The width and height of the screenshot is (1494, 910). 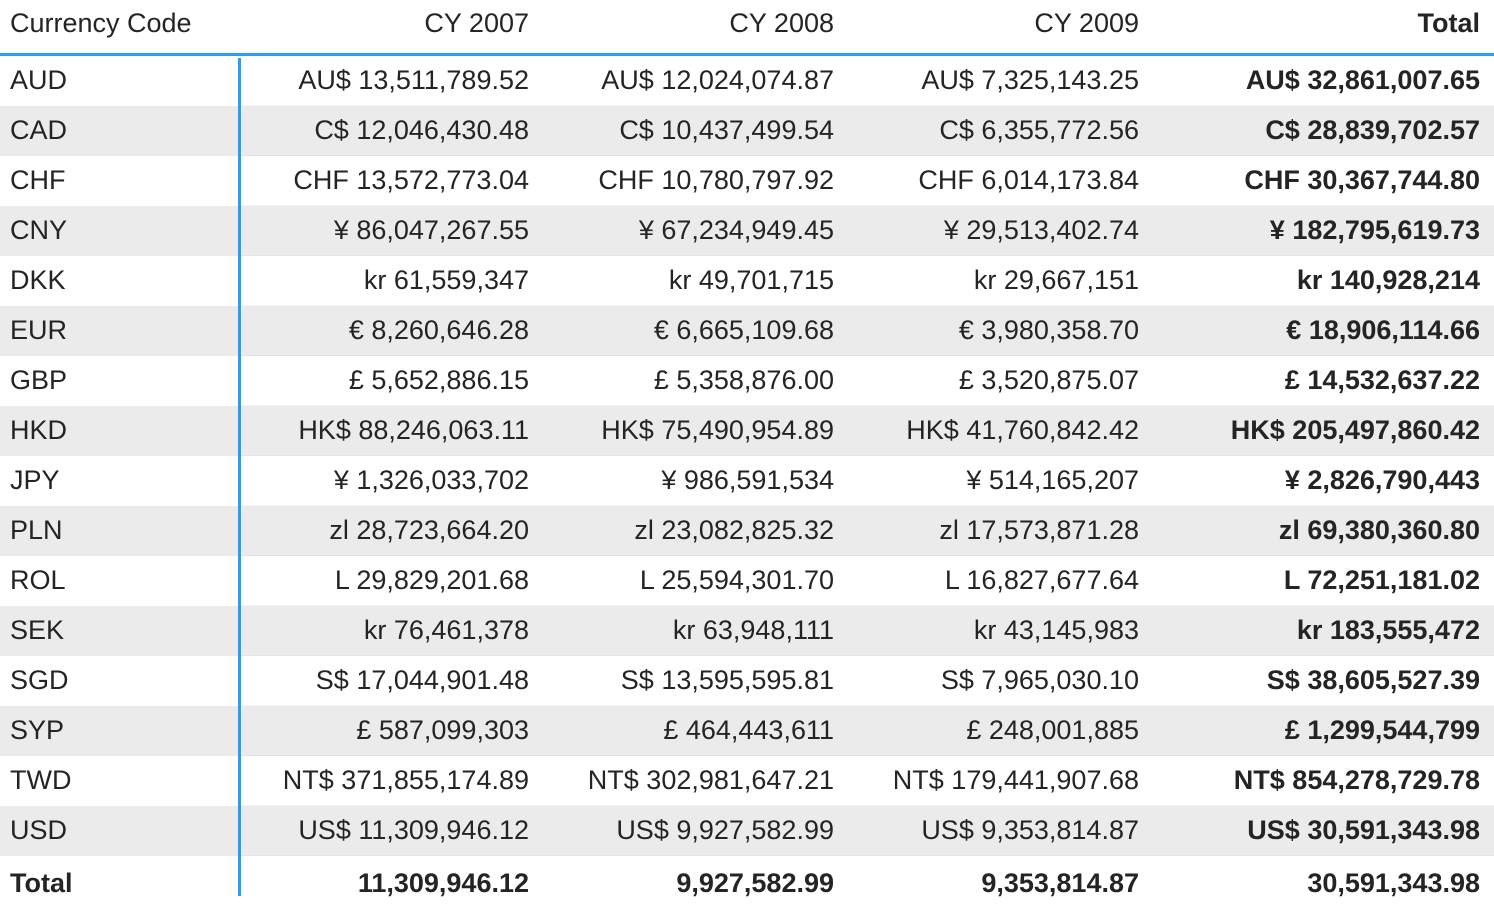 What do you see at coordinates (390, 781) in the screenshot?
I see `cell-cy-2007: NT$ 371,855,174.89` at bounding box center [390, 781].